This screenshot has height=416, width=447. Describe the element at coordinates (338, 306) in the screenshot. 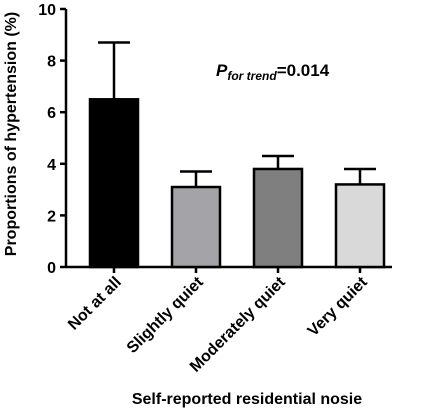

I see `x-category-label: Very quiet` at that location.